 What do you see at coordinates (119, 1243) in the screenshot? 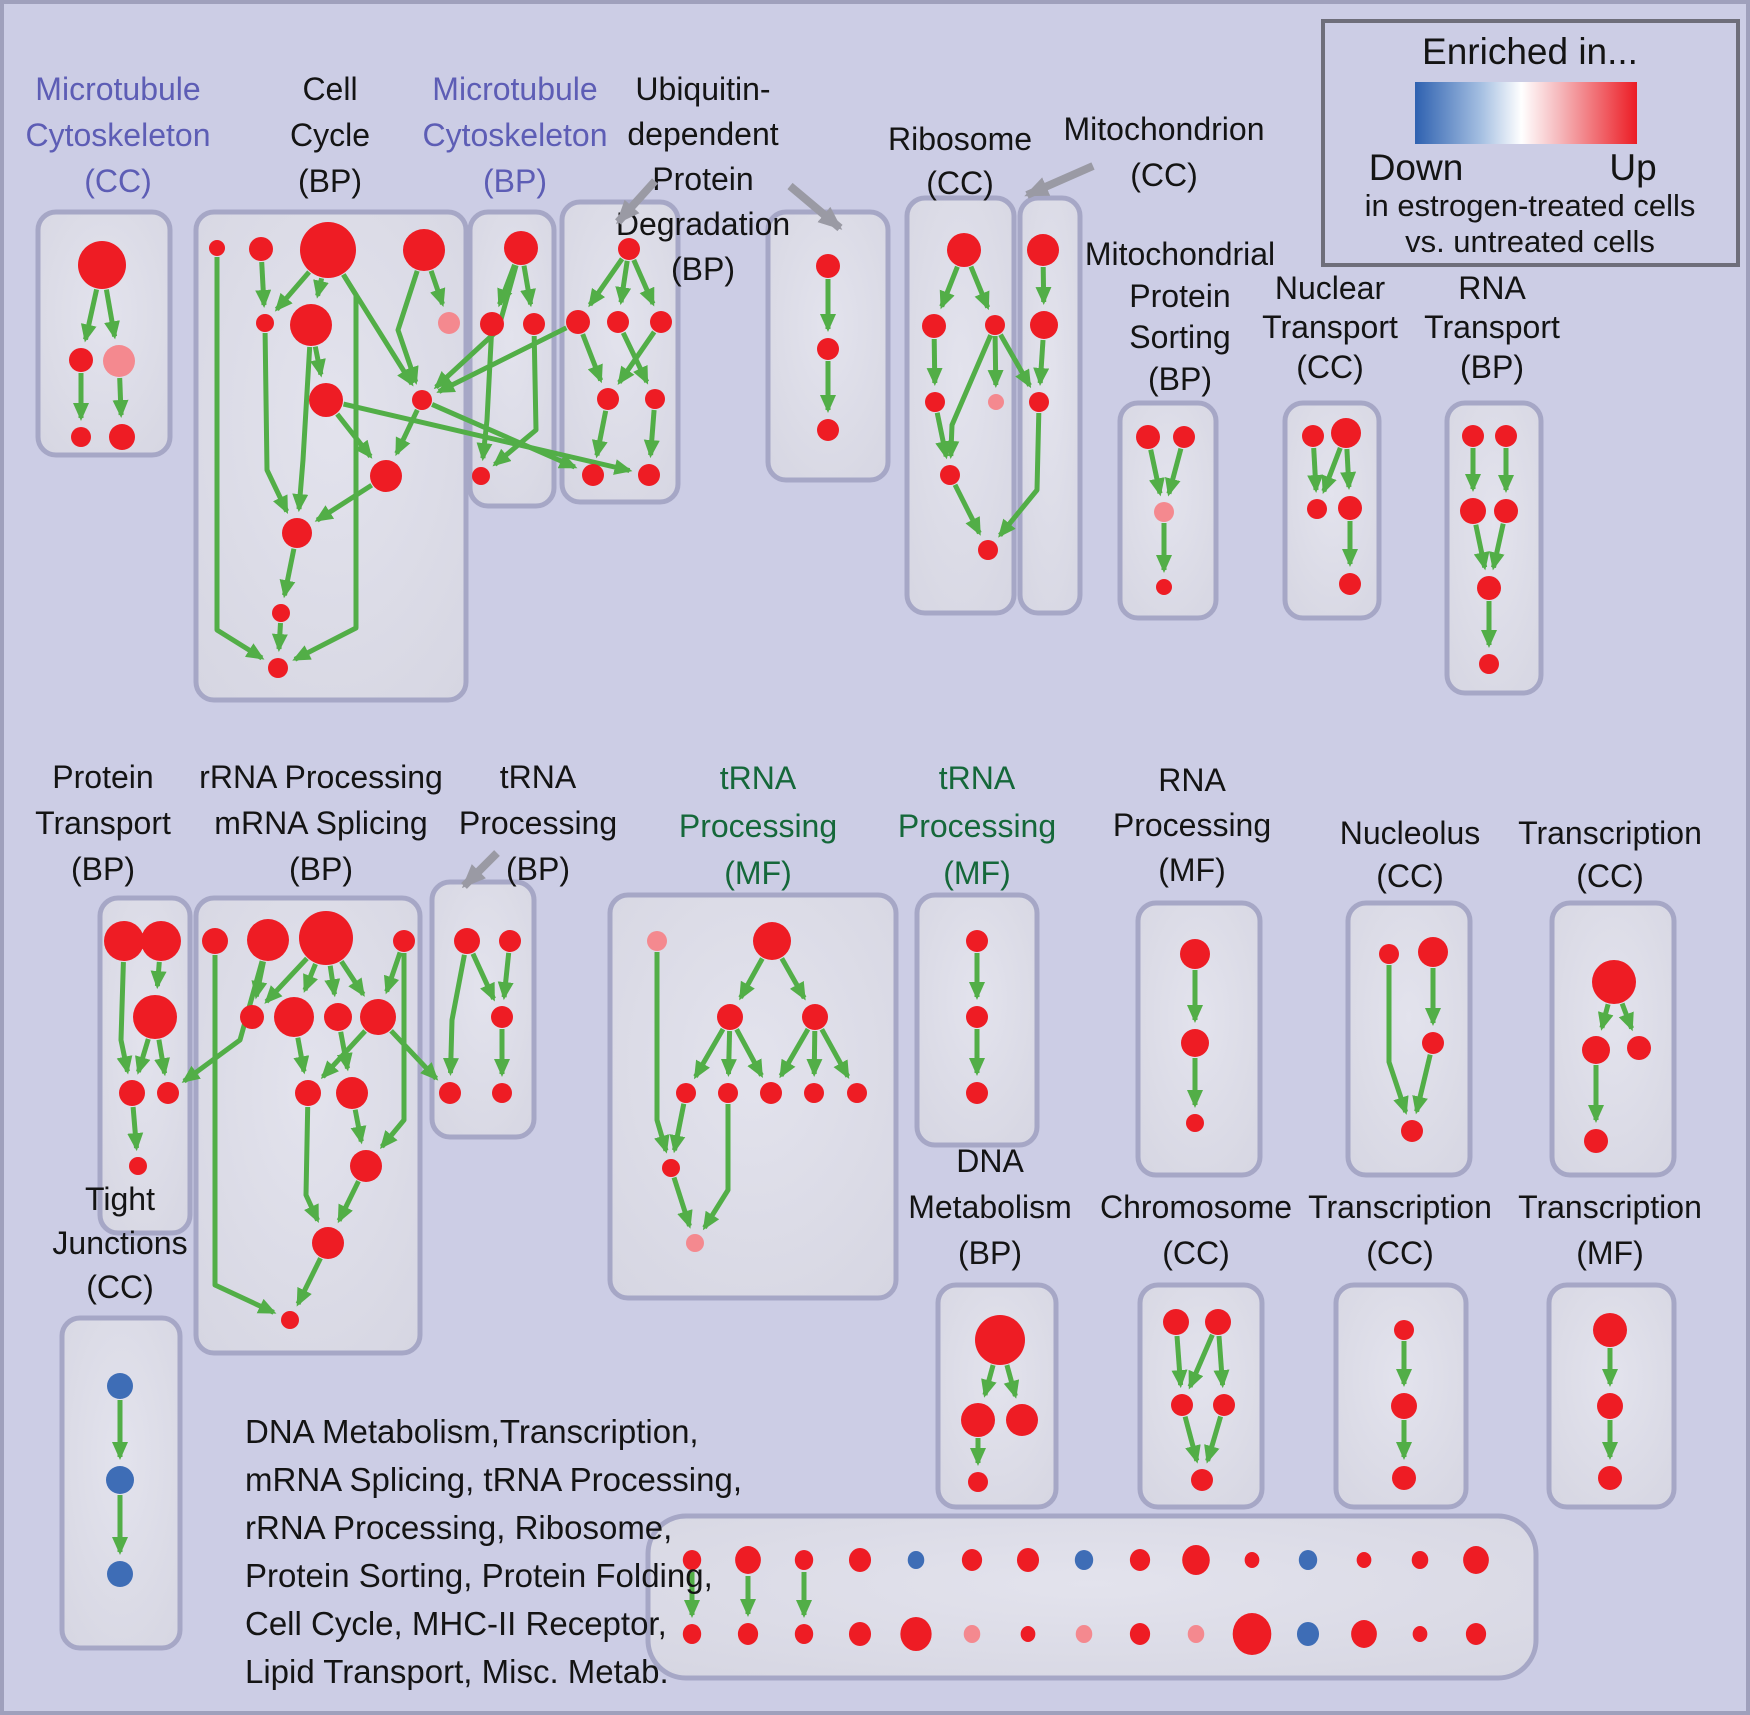
I see `cluster-label-tight-junctions: Junctions` at bounding box center [119, 1243].